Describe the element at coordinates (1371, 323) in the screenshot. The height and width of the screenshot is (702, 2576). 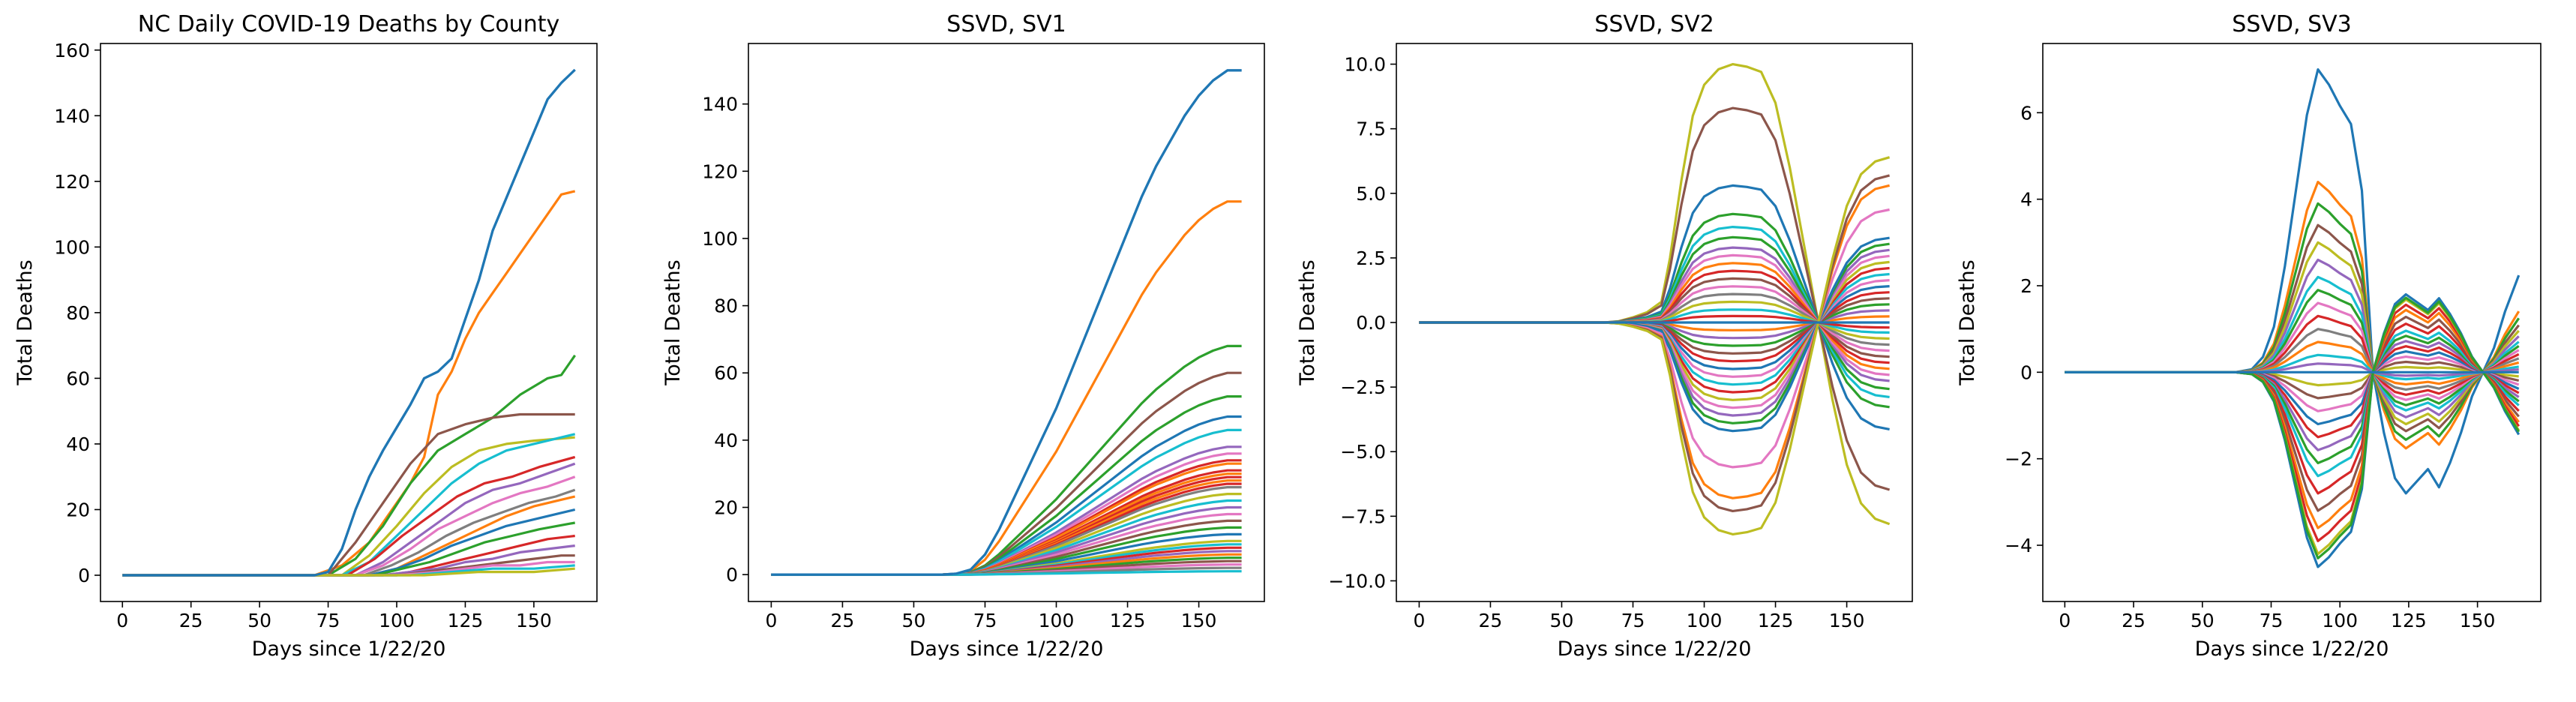
I see `y-tick-label: 0.0` at that location.